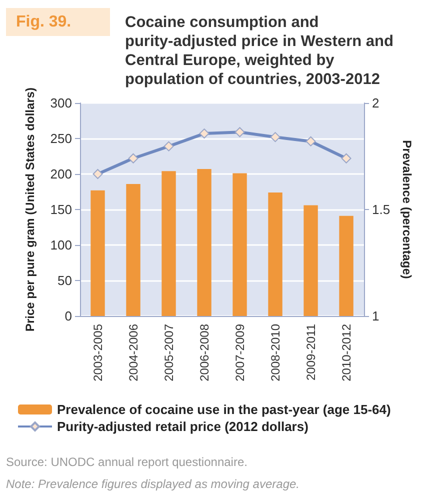 The height and width of the screenshot is (496, 421). I want to click on y-tick-label: 100, so click(61, 245).